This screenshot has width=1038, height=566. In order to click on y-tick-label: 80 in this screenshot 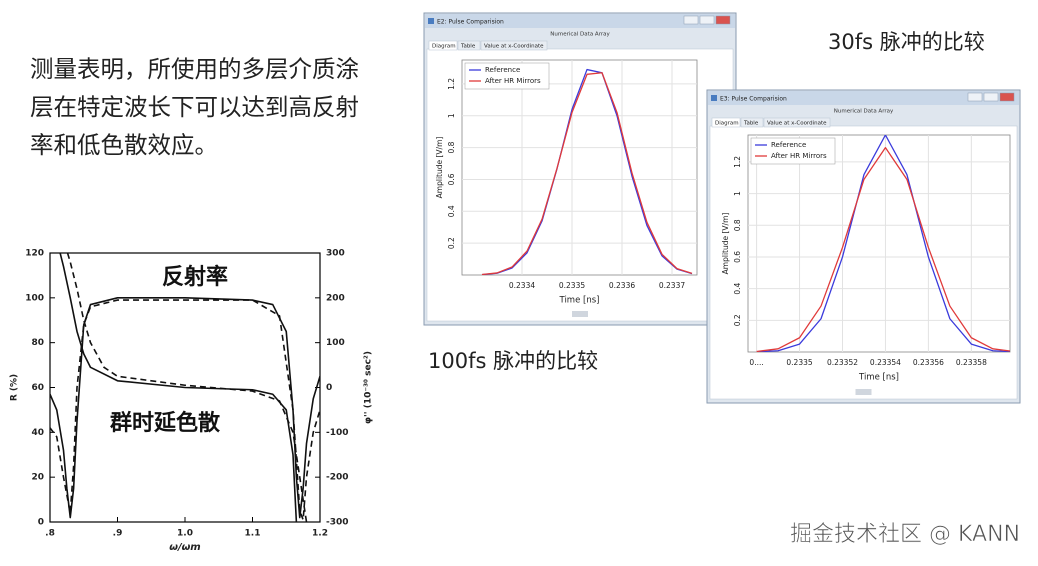, I will do `click(37, 343)`.